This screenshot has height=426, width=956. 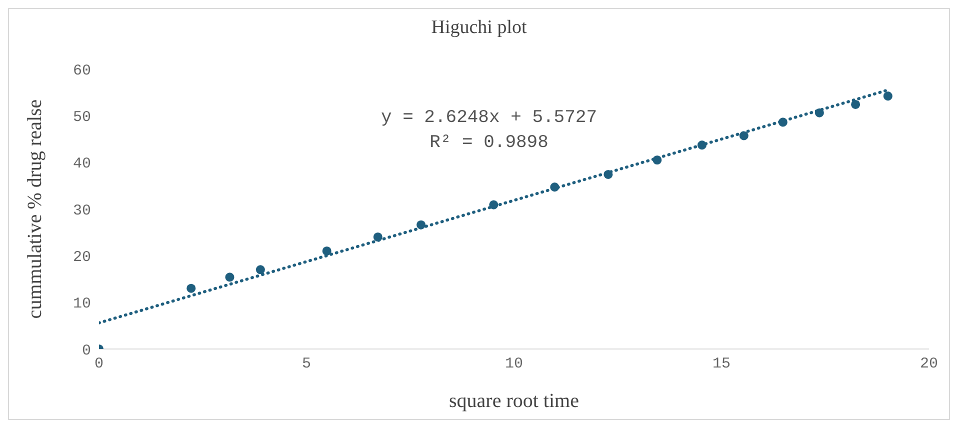 What do you see at coordinates (81, 211) in the screenshot?
I see `y-tick-label: 30` at bounding box center [81, 211].